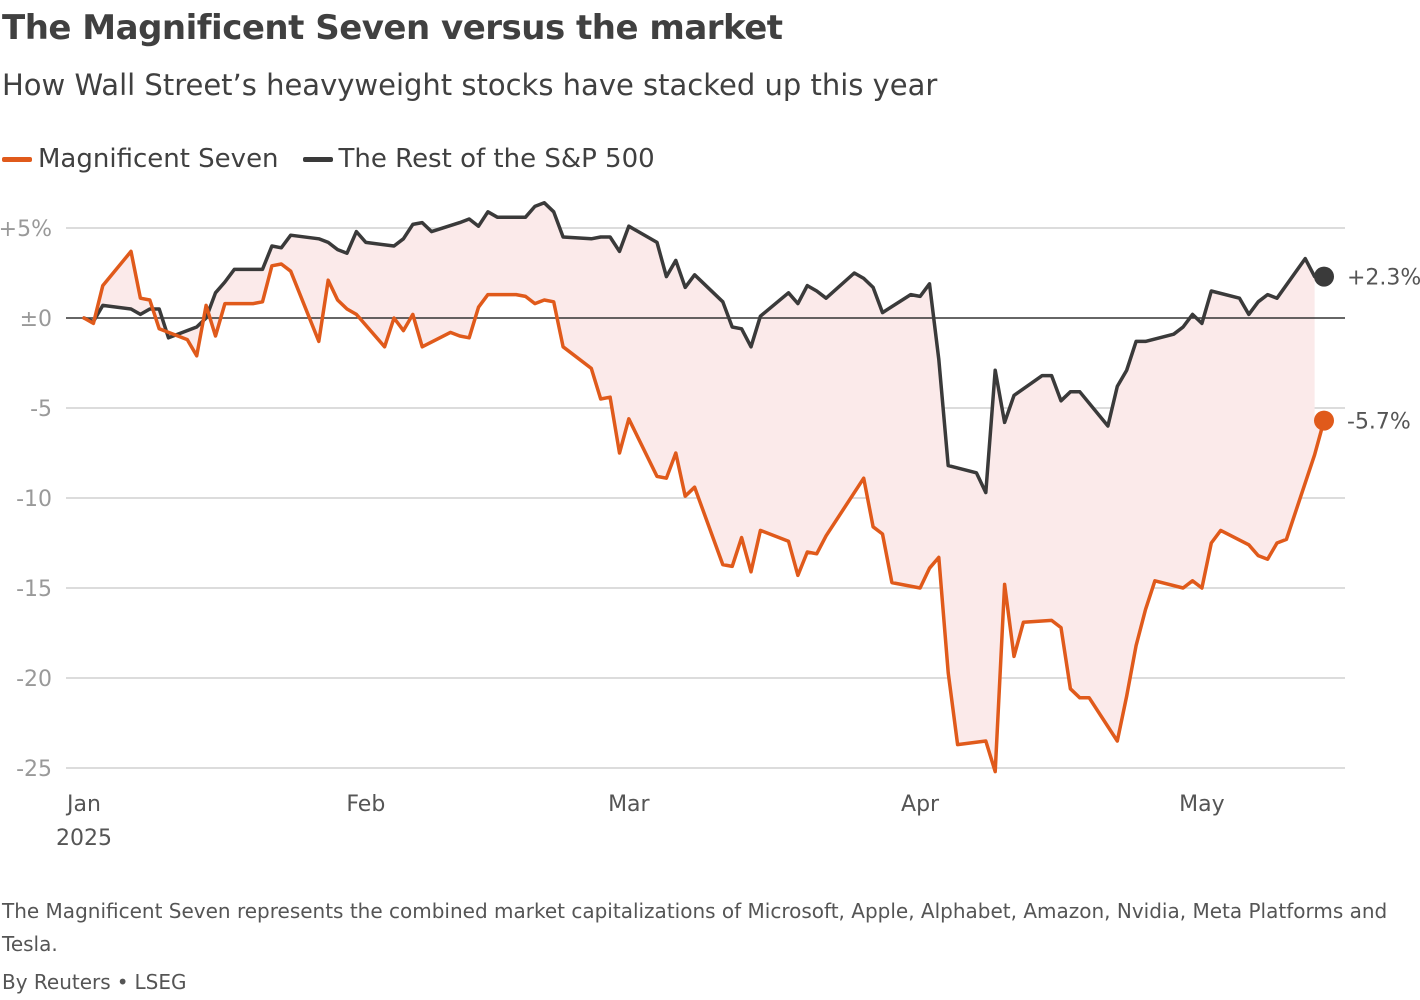  What do you see at coordinates (56, 982) in the screenshot?
I see `source-byline: By Reuters` at bounding box center [56, 982].